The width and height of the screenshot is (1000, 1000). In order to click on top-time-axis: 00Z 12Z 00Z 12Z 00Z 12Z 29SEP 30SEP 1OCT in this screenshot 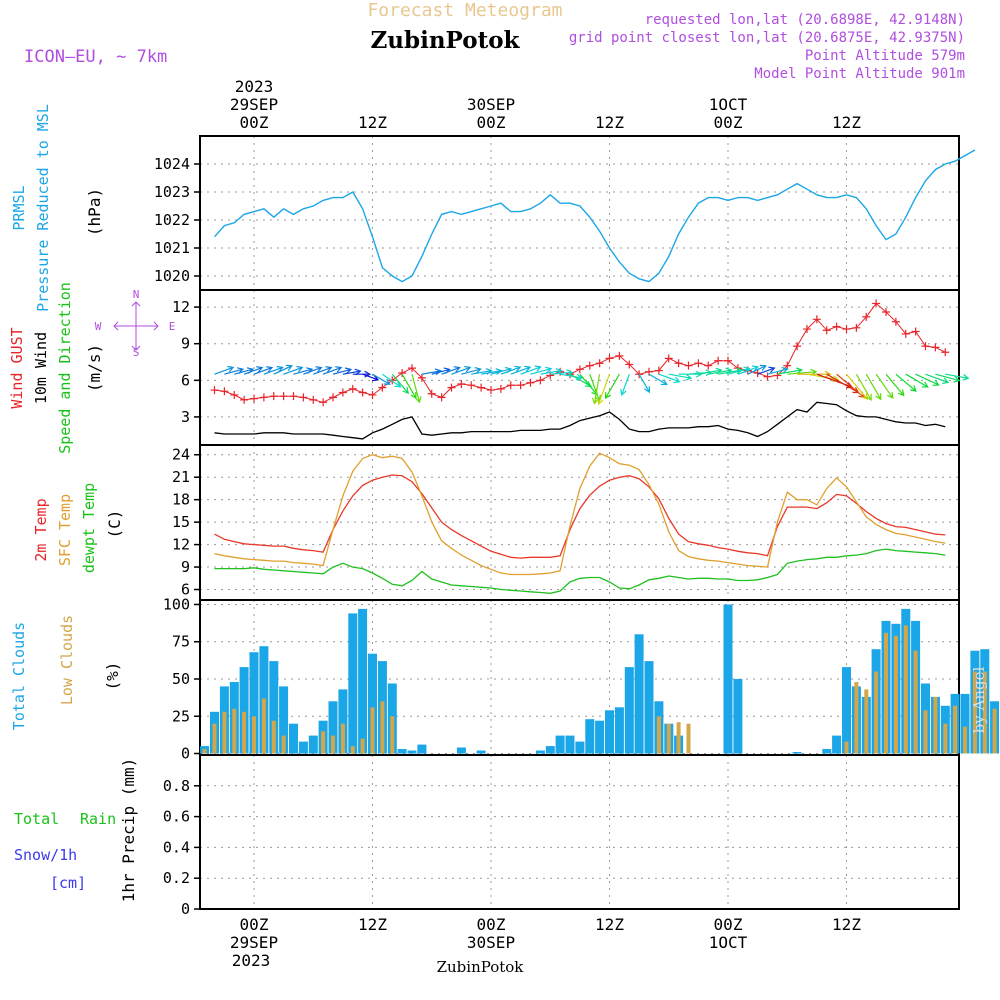, I will do `click(545, 113)`.